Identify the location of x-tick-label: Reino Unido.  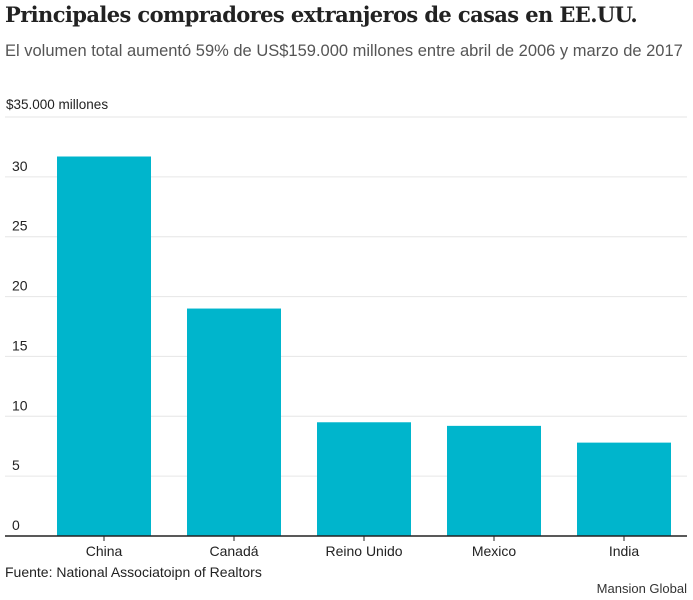
(363, 551).